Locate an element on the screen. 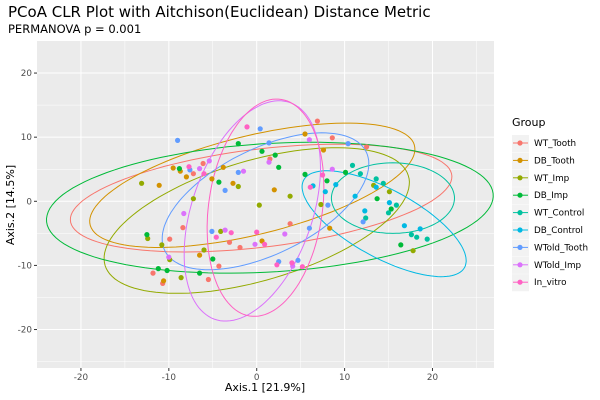 This screenshot has height=400, width=600. legend-title: Group is located at coordinates (529, 122).